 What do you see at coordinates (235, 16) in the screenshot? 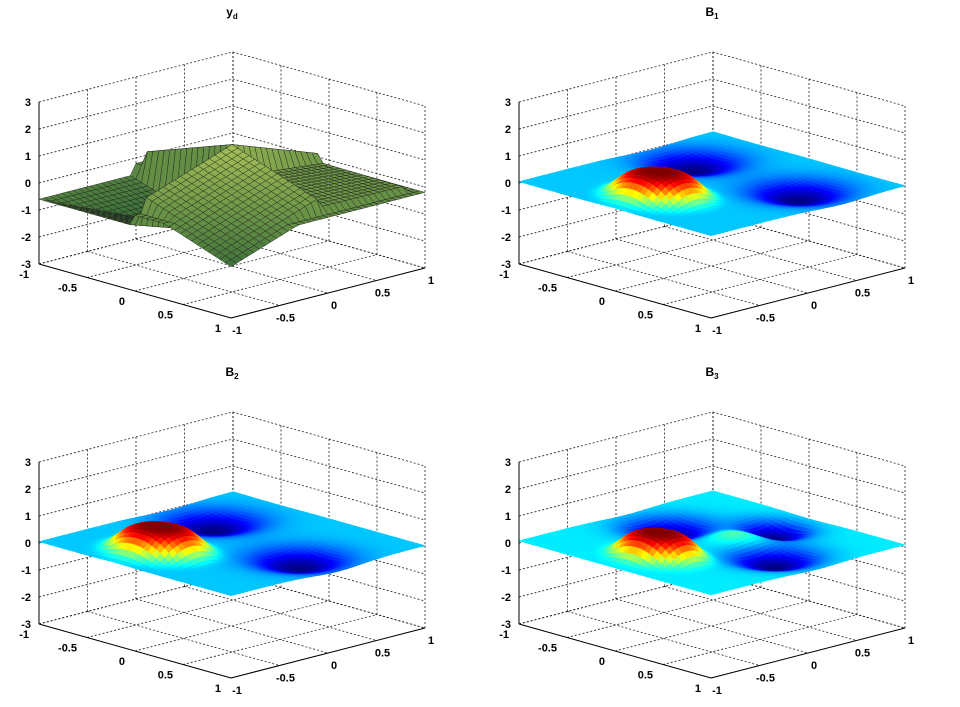
I see `title-subscript: d` at bounding box center [235, 16].